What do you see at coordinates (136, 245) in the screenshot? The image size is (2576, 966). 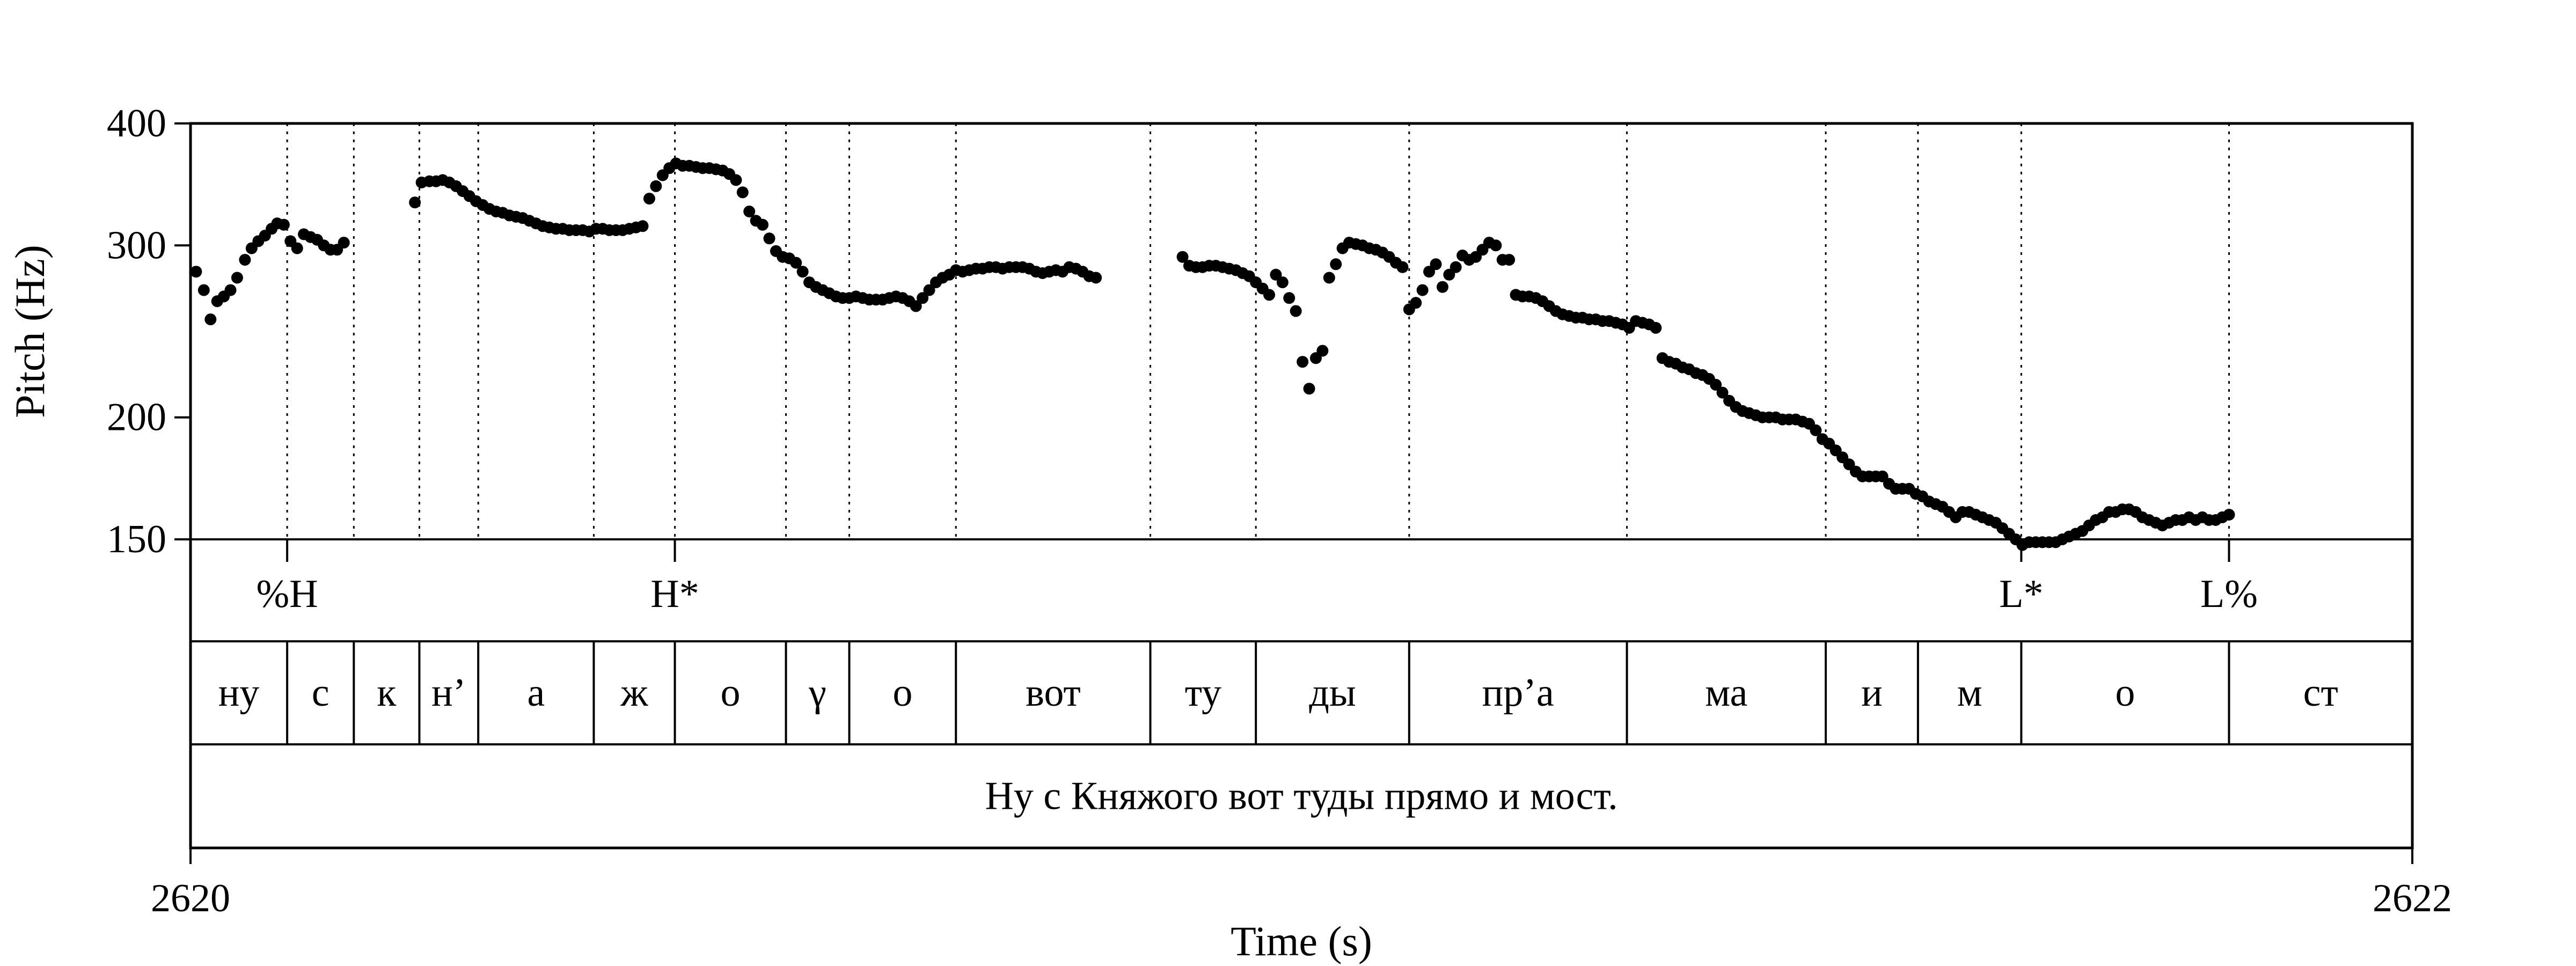 I see `y-tick-label: 300` at bounding box center [136, 245].